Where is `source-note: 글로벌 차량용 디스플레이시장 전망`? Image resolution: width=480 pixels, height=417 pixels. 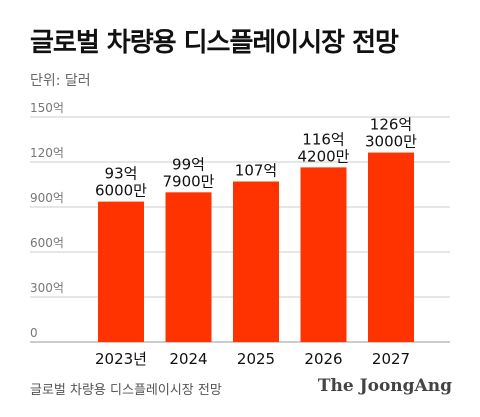
source-note: 글로벌 차량용 디스플레이시장 전망 is located at coordinates (126, 390).